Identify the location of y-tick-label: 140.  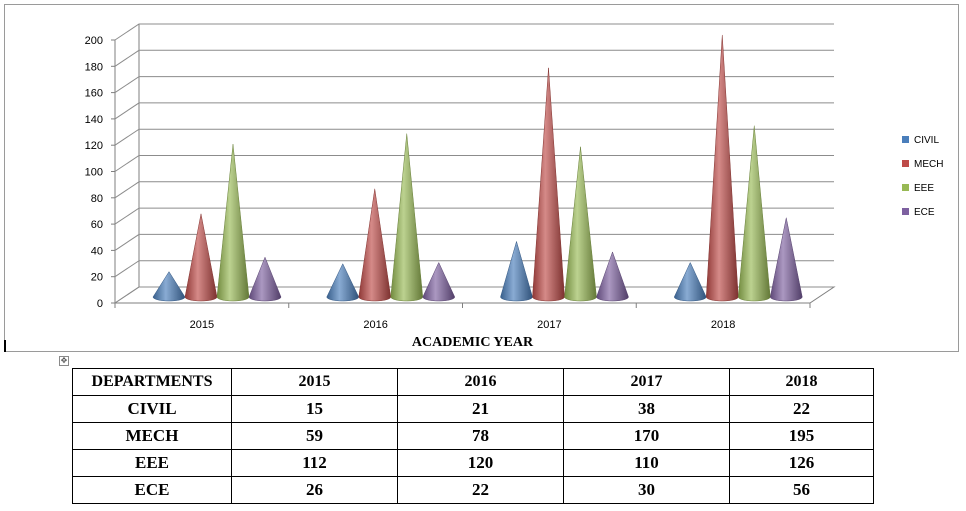
(94, 120).